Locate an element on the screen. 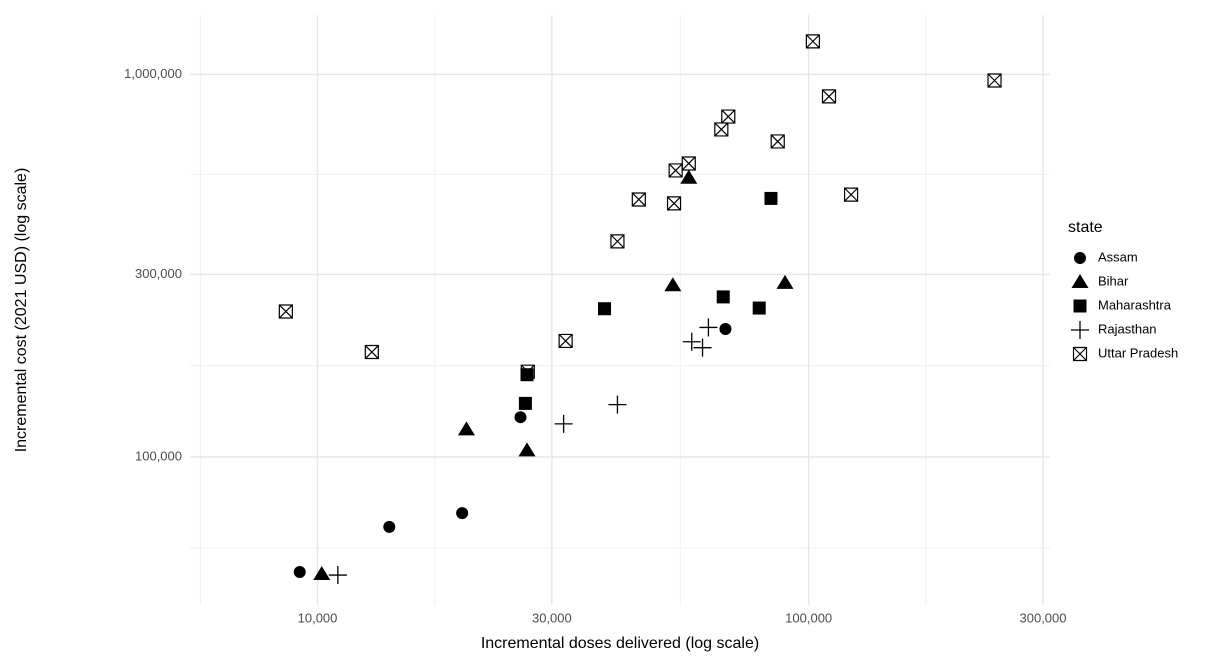  legend-label: Maharashtra is located at coordinates (1135, 304).